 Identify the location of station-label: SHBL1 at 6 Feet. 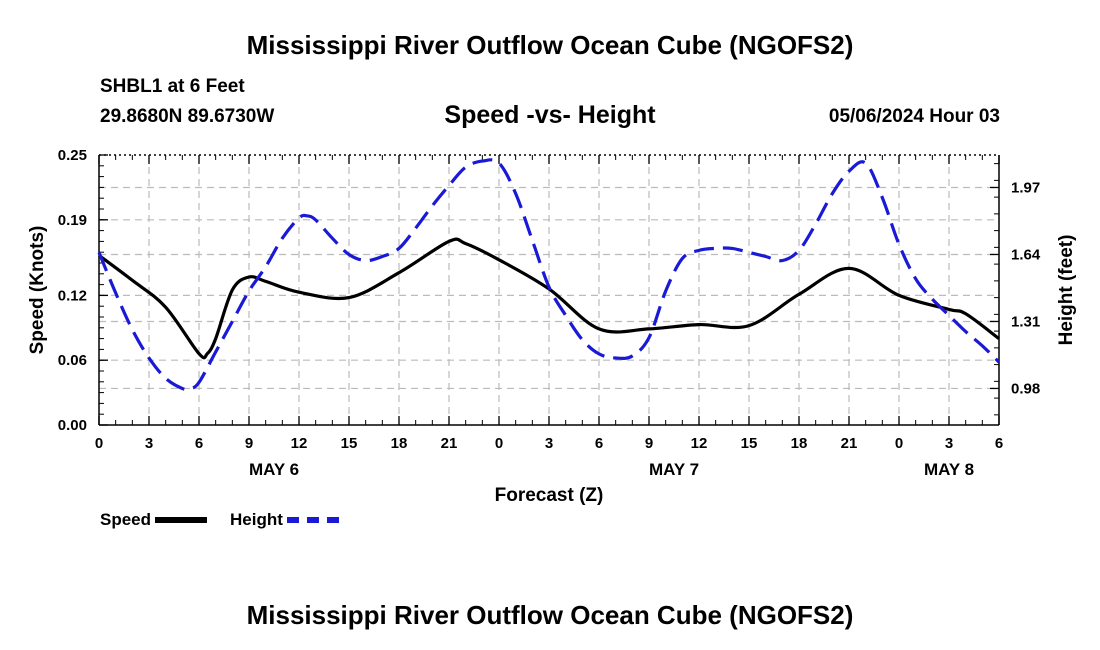
(172, 86).